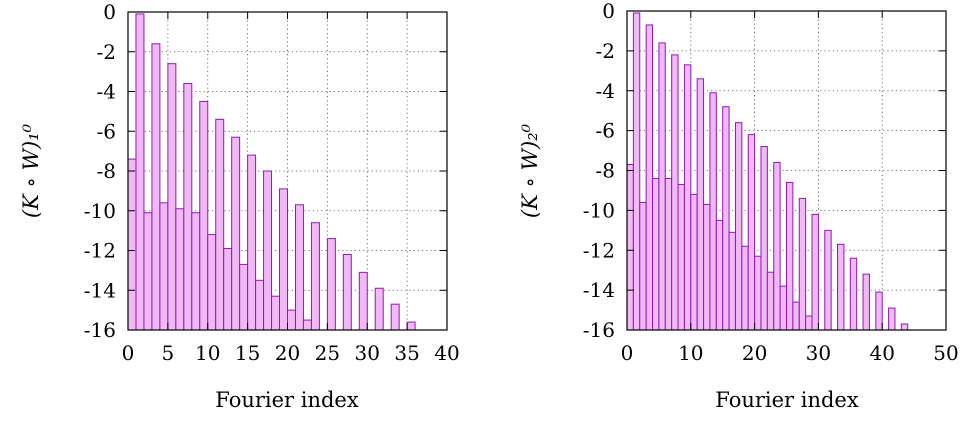  Describe the element at coordinates (599, 290) in the screenshot. I see `chart-2-y-tick-label: -14` at that location.